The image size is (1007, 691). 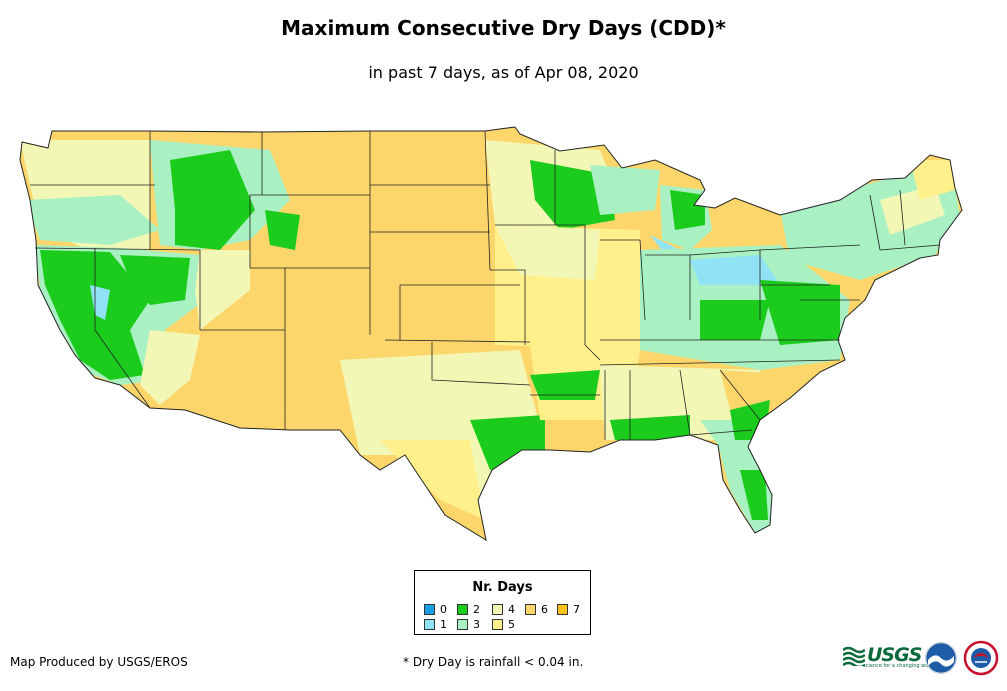 I want to click on usgs-wave-icon, so click(x=854, y=656).